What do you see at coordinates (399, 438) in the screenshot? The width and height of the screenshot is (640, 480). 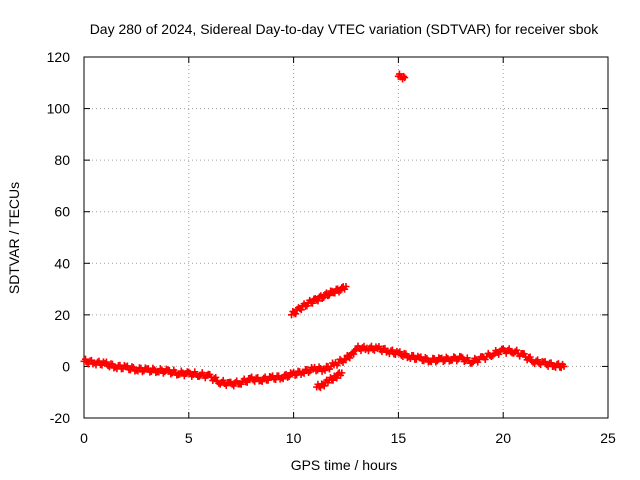 I see `x-tick-label: 15` at bounding box center [399, 438].